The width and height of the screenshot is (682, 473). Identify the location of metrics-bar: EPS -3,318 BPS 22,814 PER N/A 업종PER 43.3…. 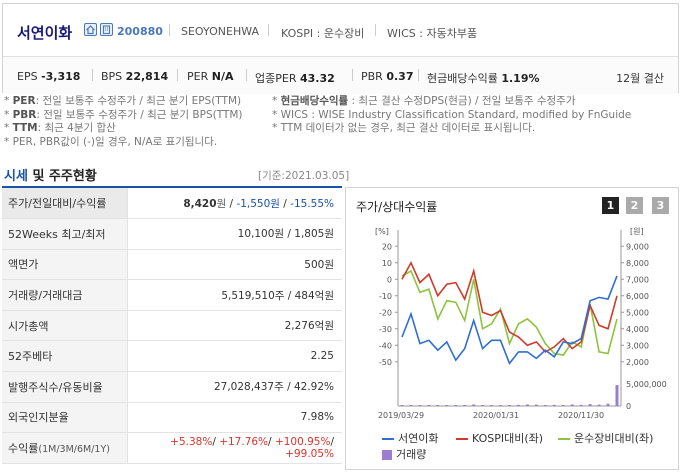
(340, 75).